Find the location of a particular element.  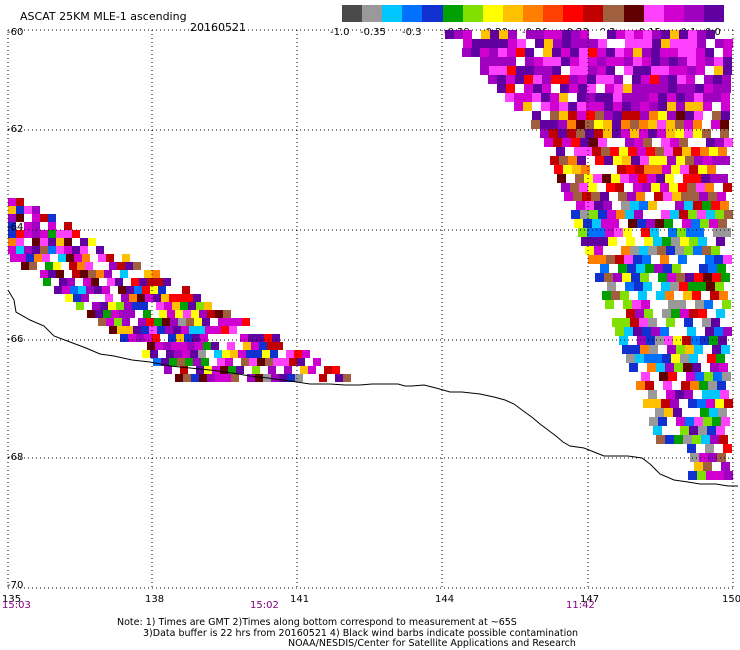

lon-label: 138 is located at coordinates (155, 599).